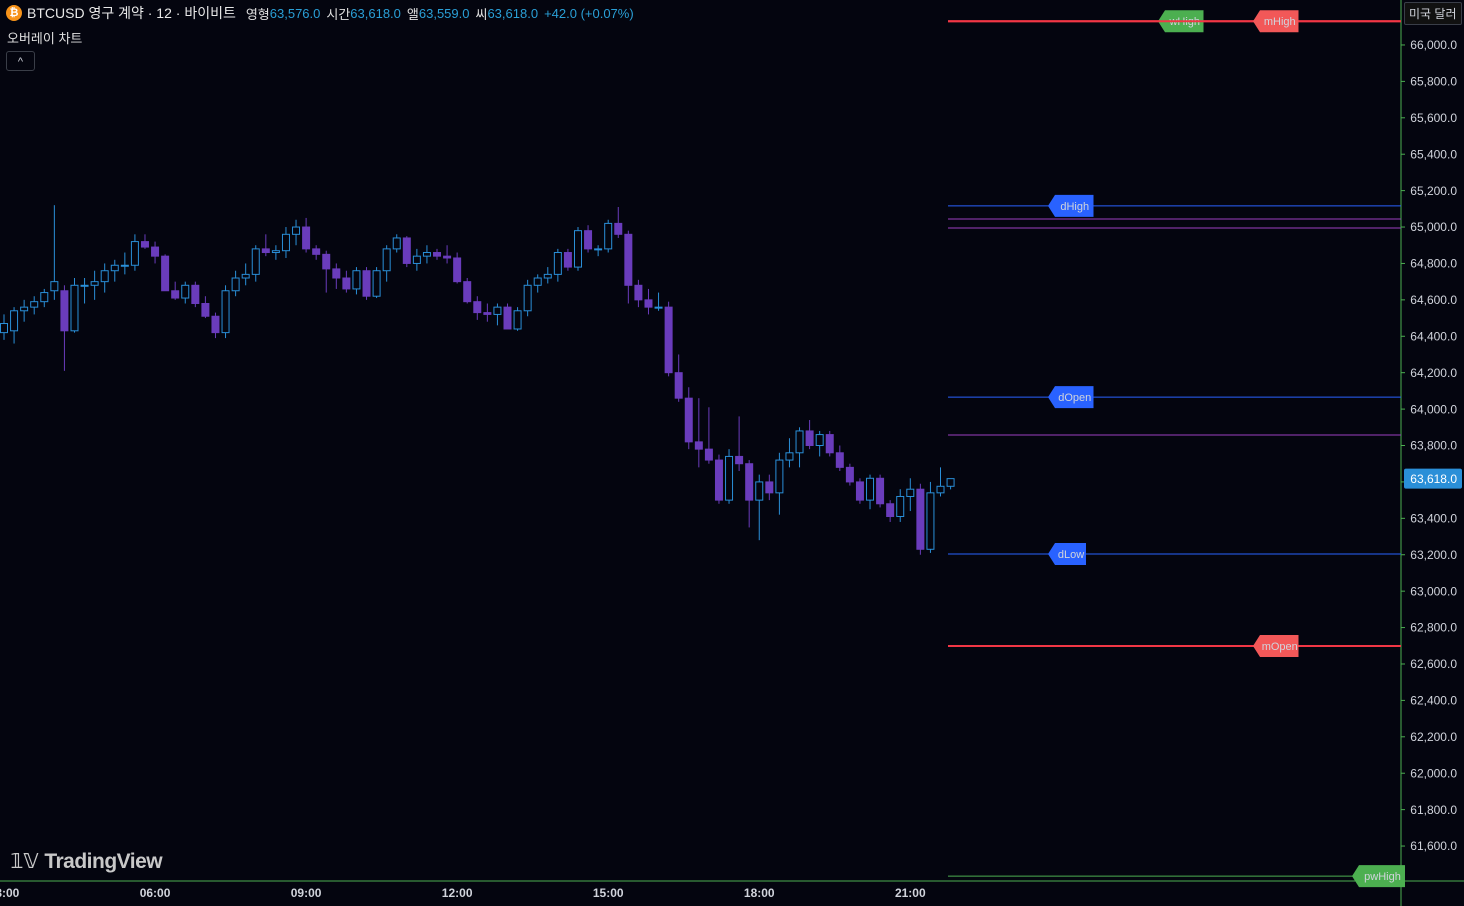 The height and width of the screenshot is (906, 1464). I want to click on x-tick-label: 15:00, so click(608, 893).